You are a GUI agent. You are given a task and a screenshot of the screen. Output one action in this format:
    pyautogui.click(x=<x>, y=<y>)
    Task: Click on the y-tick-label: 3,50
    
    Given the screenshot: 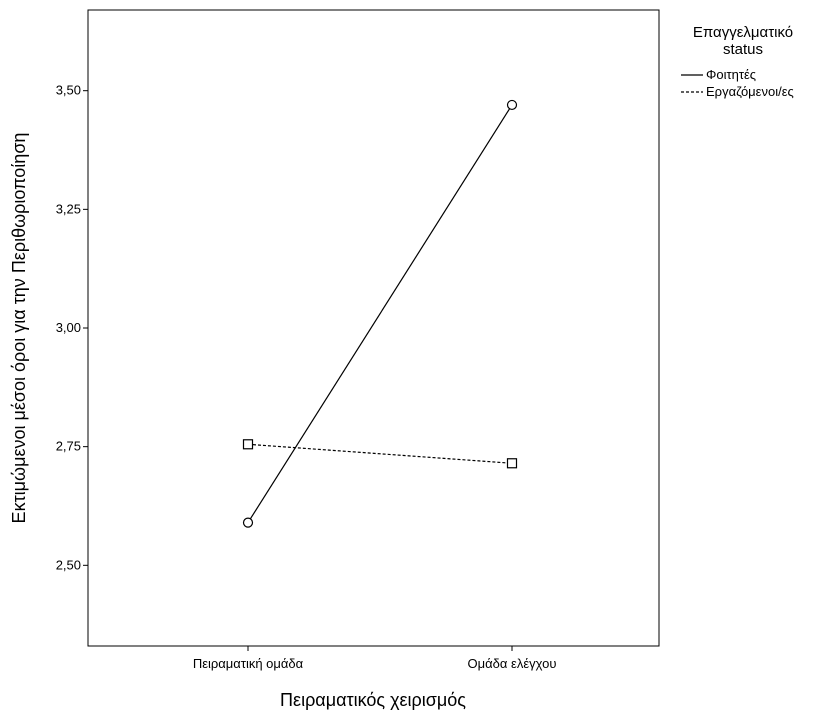 What is the action you would take?
    pyautogui.click(x=68, y=90)
    